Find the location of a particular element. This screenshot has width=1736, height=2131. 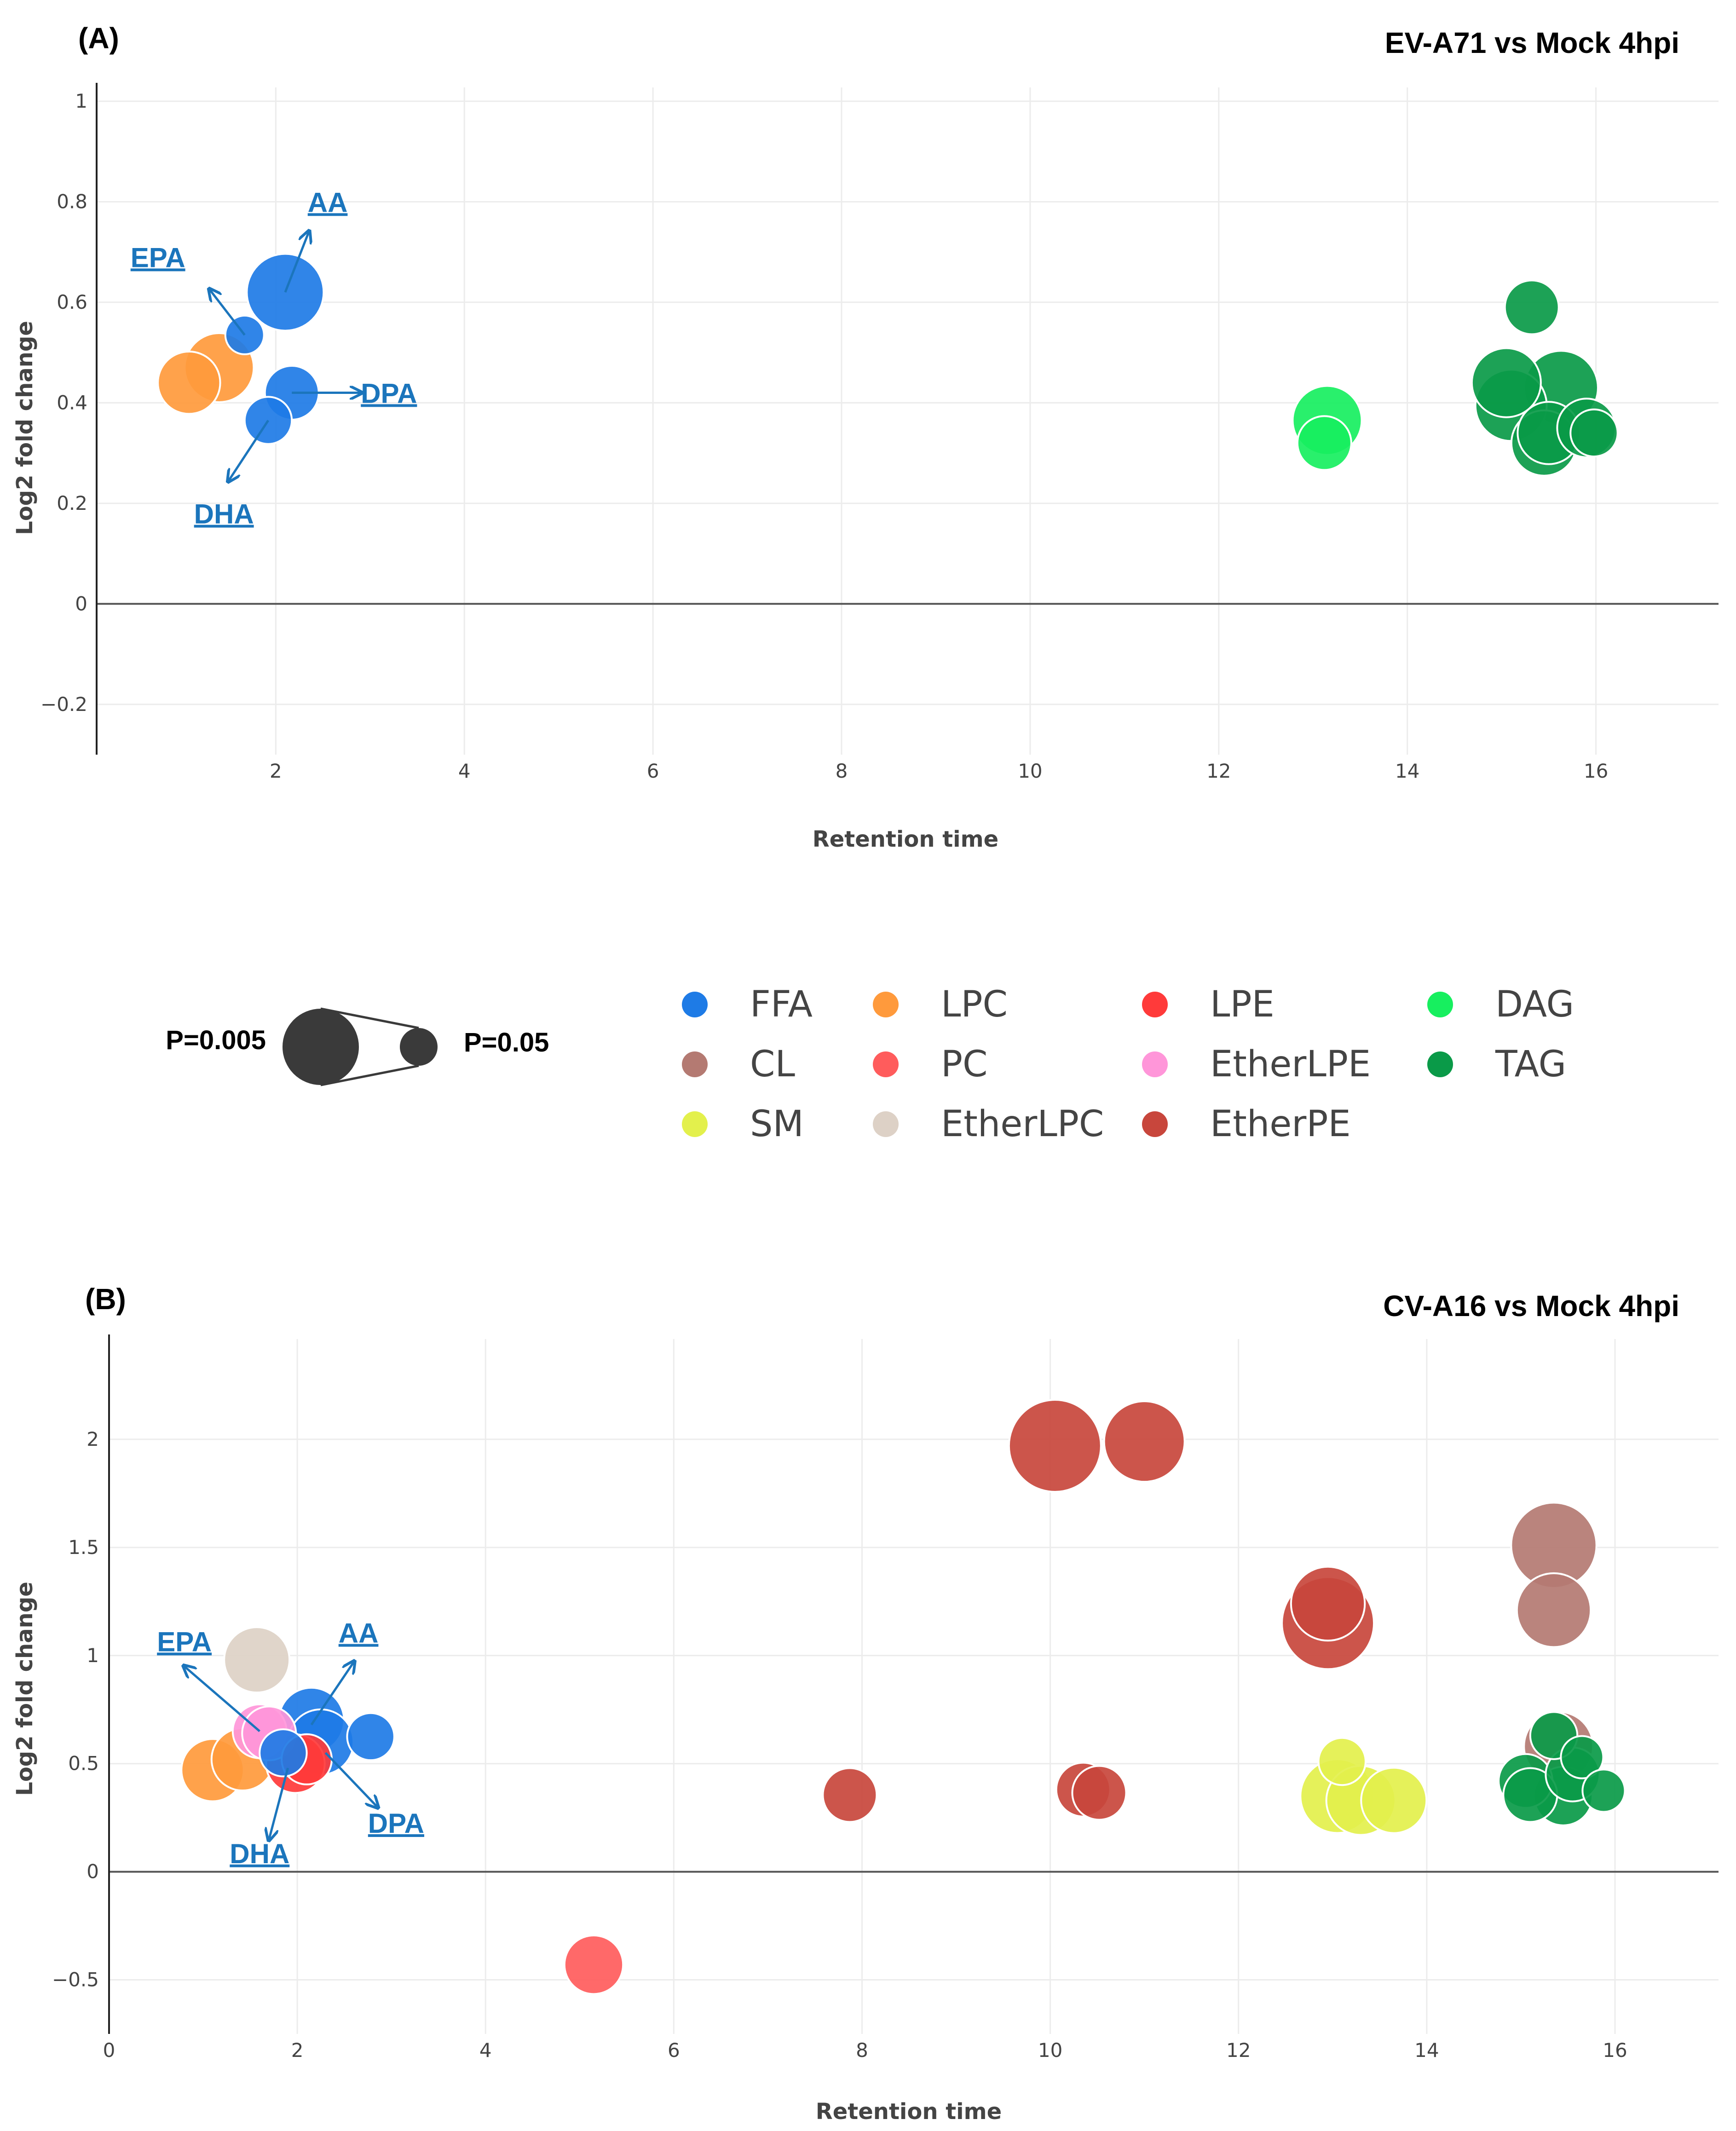

legend-item-etherlpc: EtherLPC is located at coordinates (988, 1124).